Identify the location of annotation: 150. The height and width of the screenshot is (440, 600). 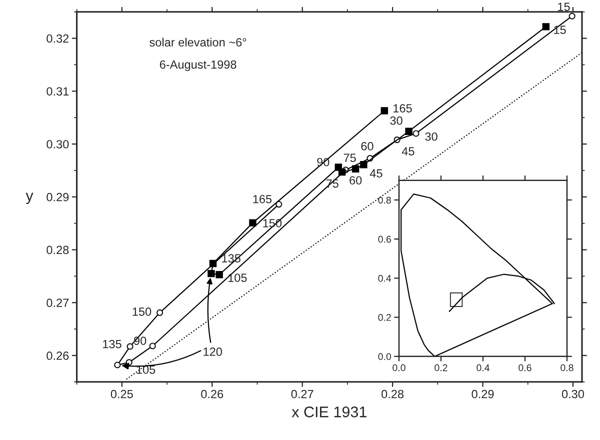
(142, 311).